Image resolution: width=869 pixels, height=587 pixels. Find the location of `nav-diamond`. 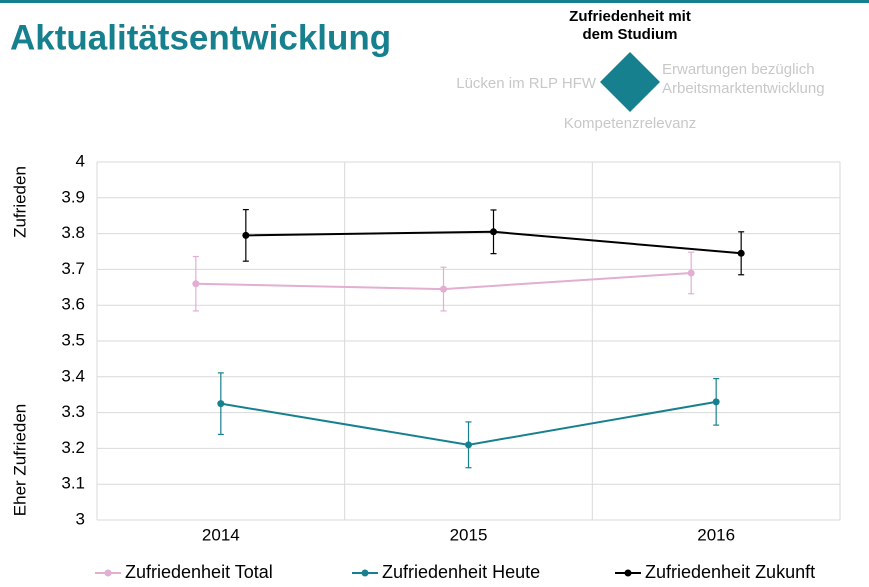

nav-diamond is located at coordinates (630, 82).